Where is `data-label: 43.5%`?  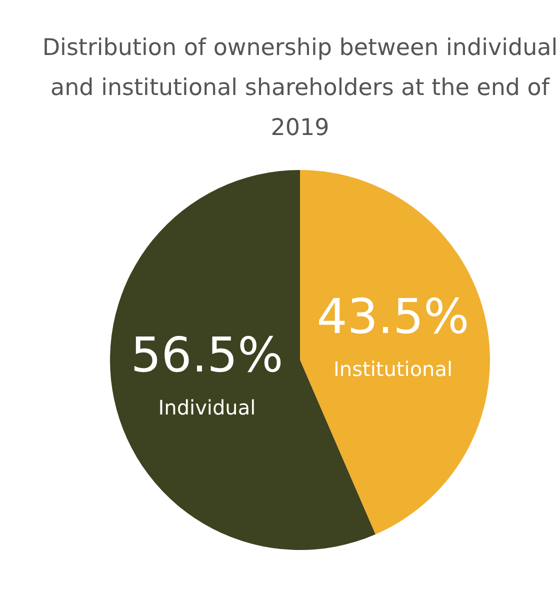 data-label: 43.5% is located at coordinates (393, 317).